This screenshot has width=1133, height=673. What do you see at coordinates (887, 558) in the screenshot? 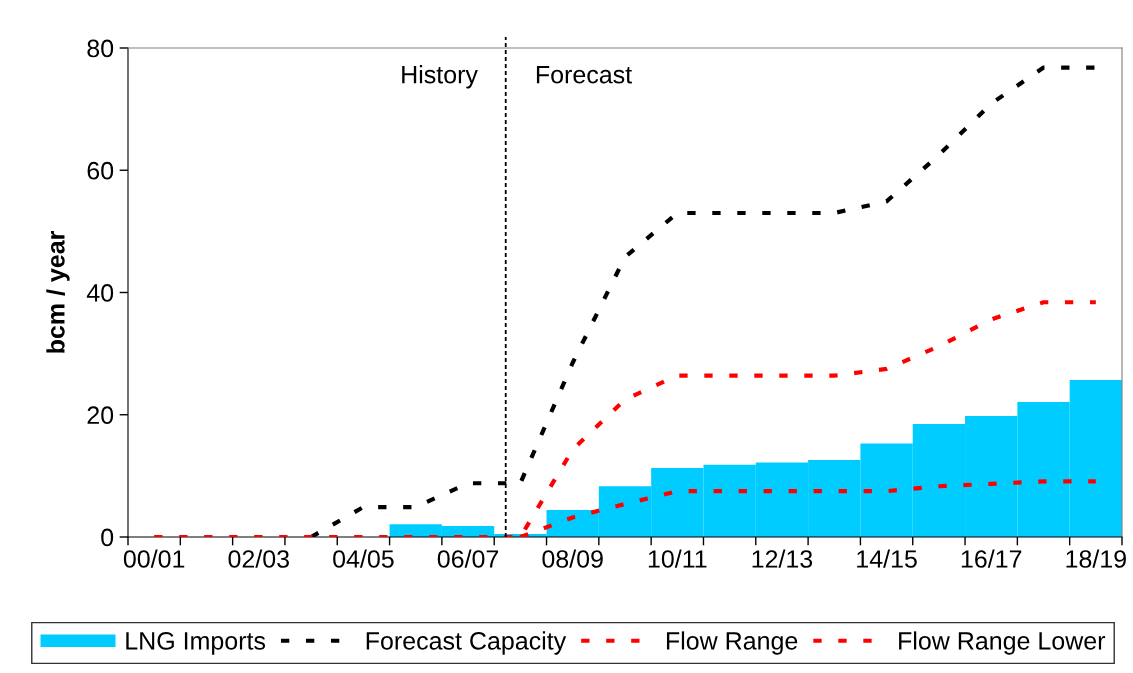
I see `x-tick-label: 14/15` at bounding box center [887, 558].